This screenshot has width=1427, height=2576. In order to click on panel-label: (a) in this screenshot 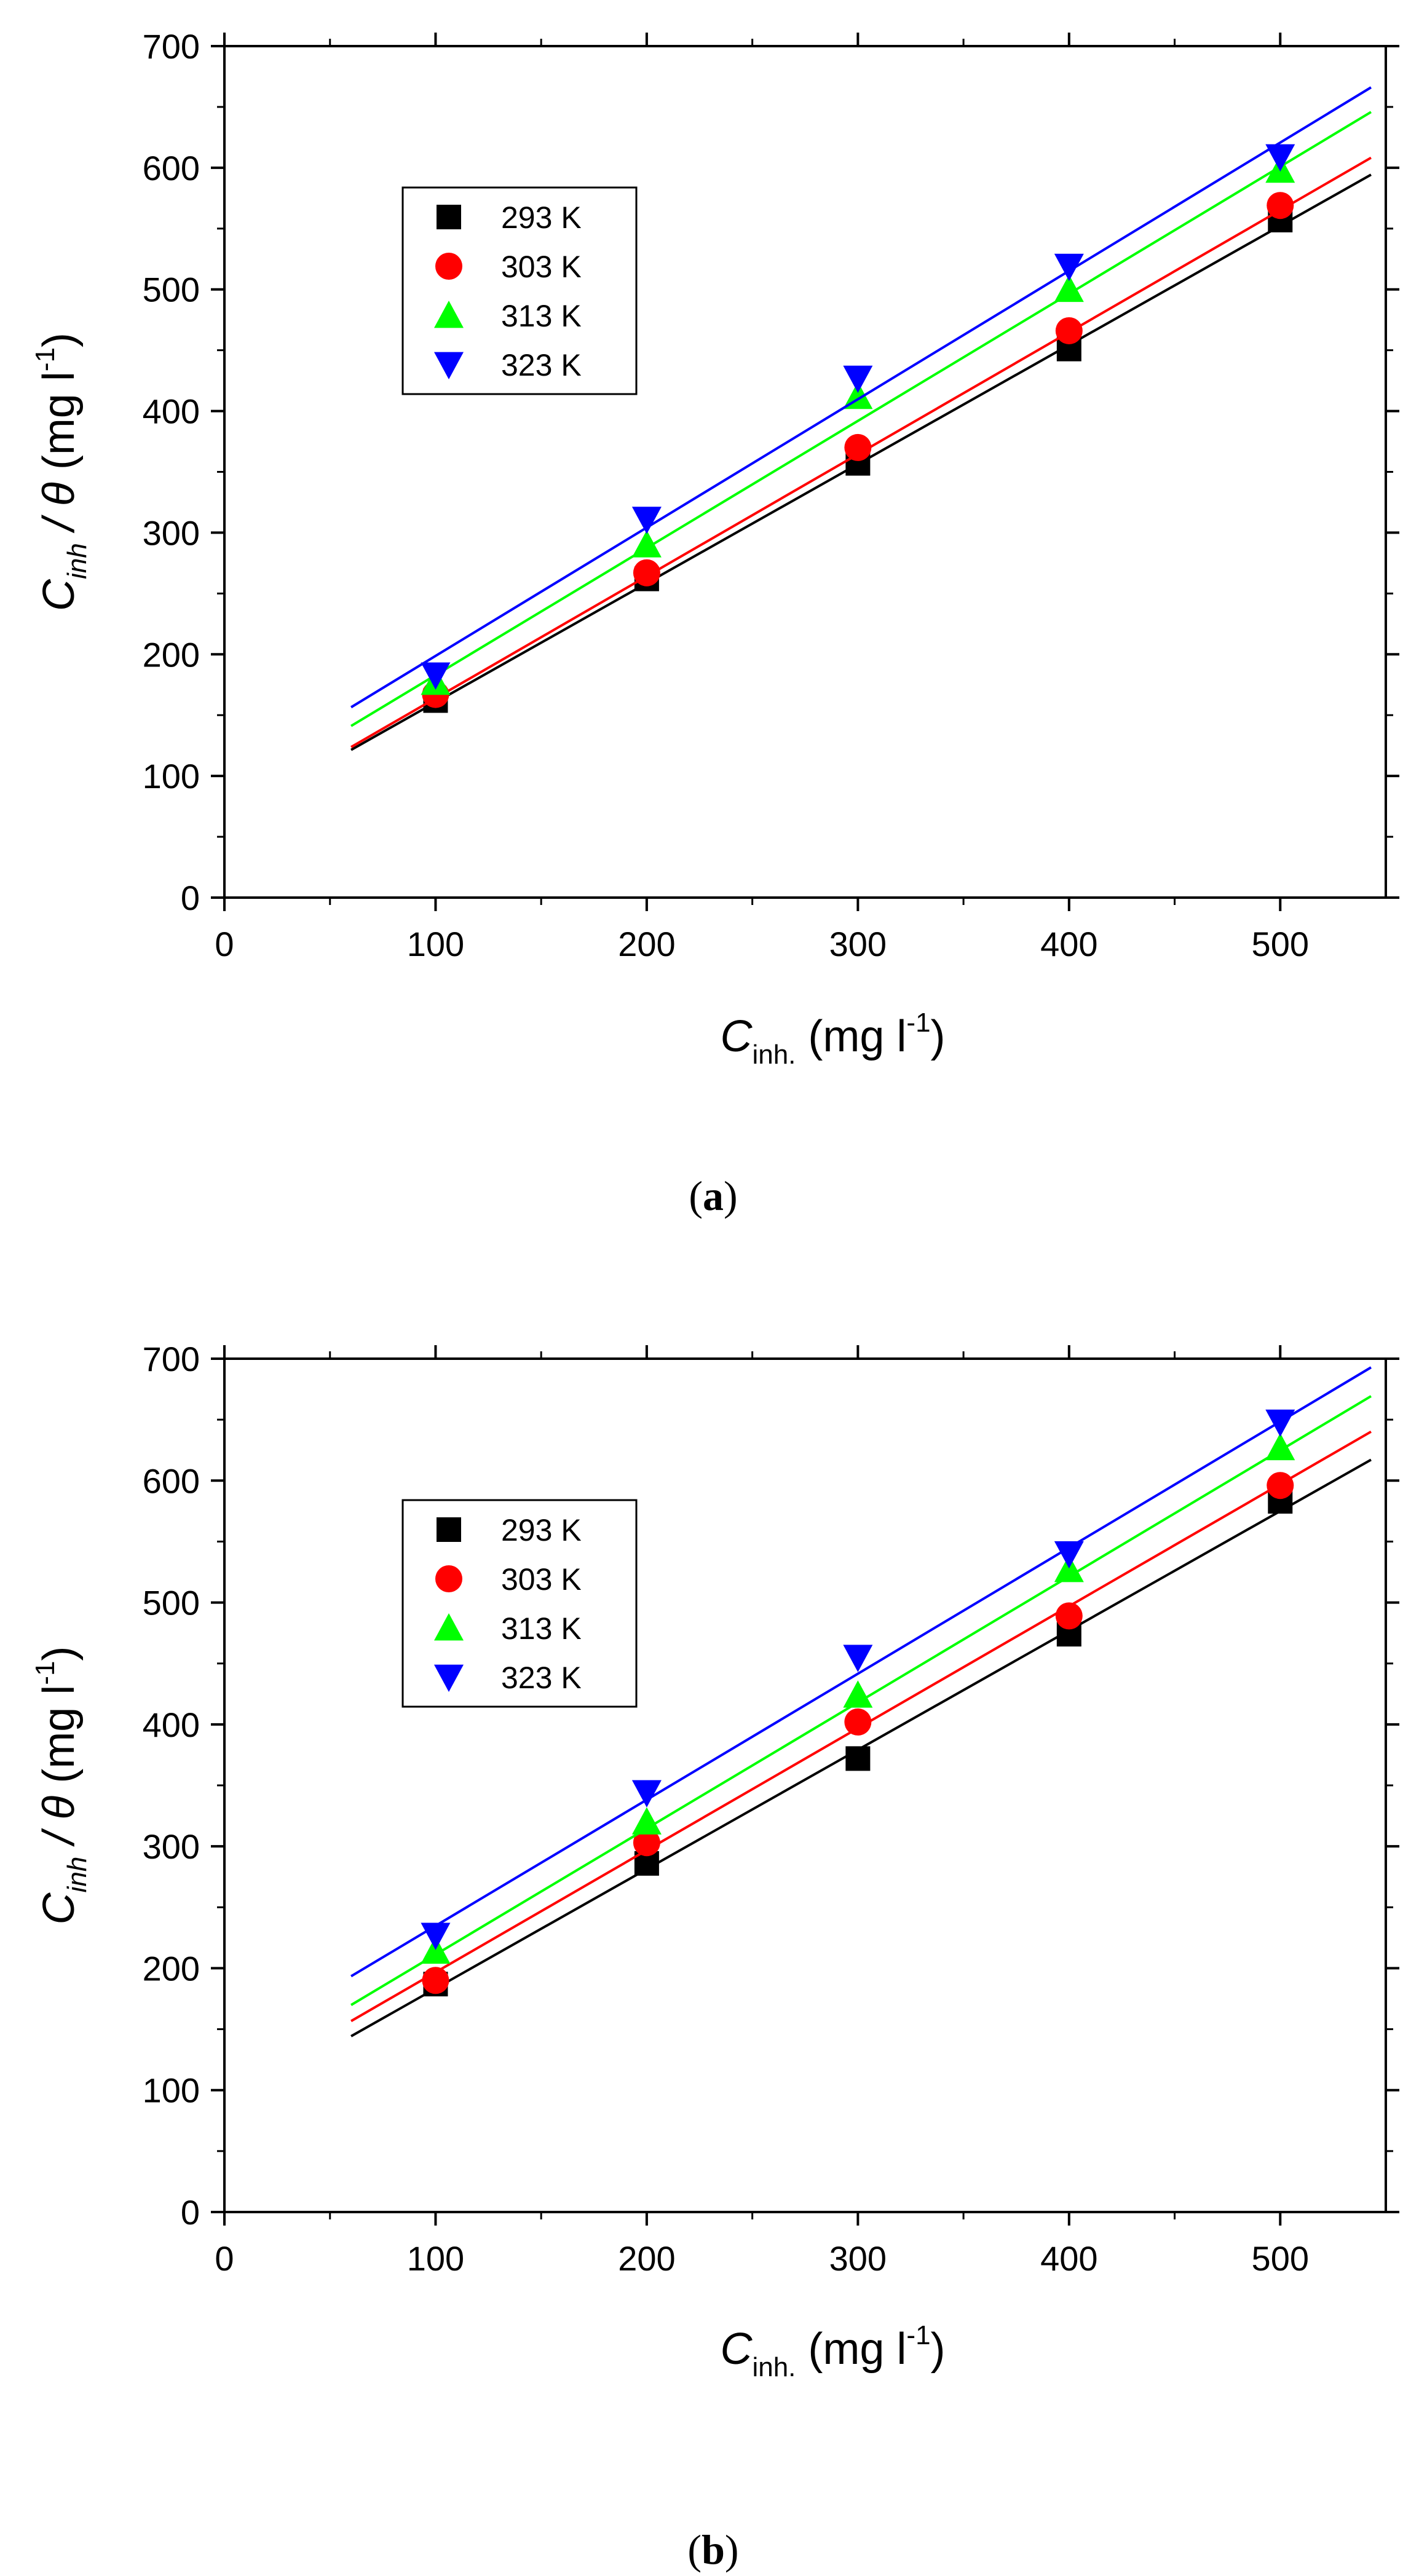, I will do `click(713, 1195)`.